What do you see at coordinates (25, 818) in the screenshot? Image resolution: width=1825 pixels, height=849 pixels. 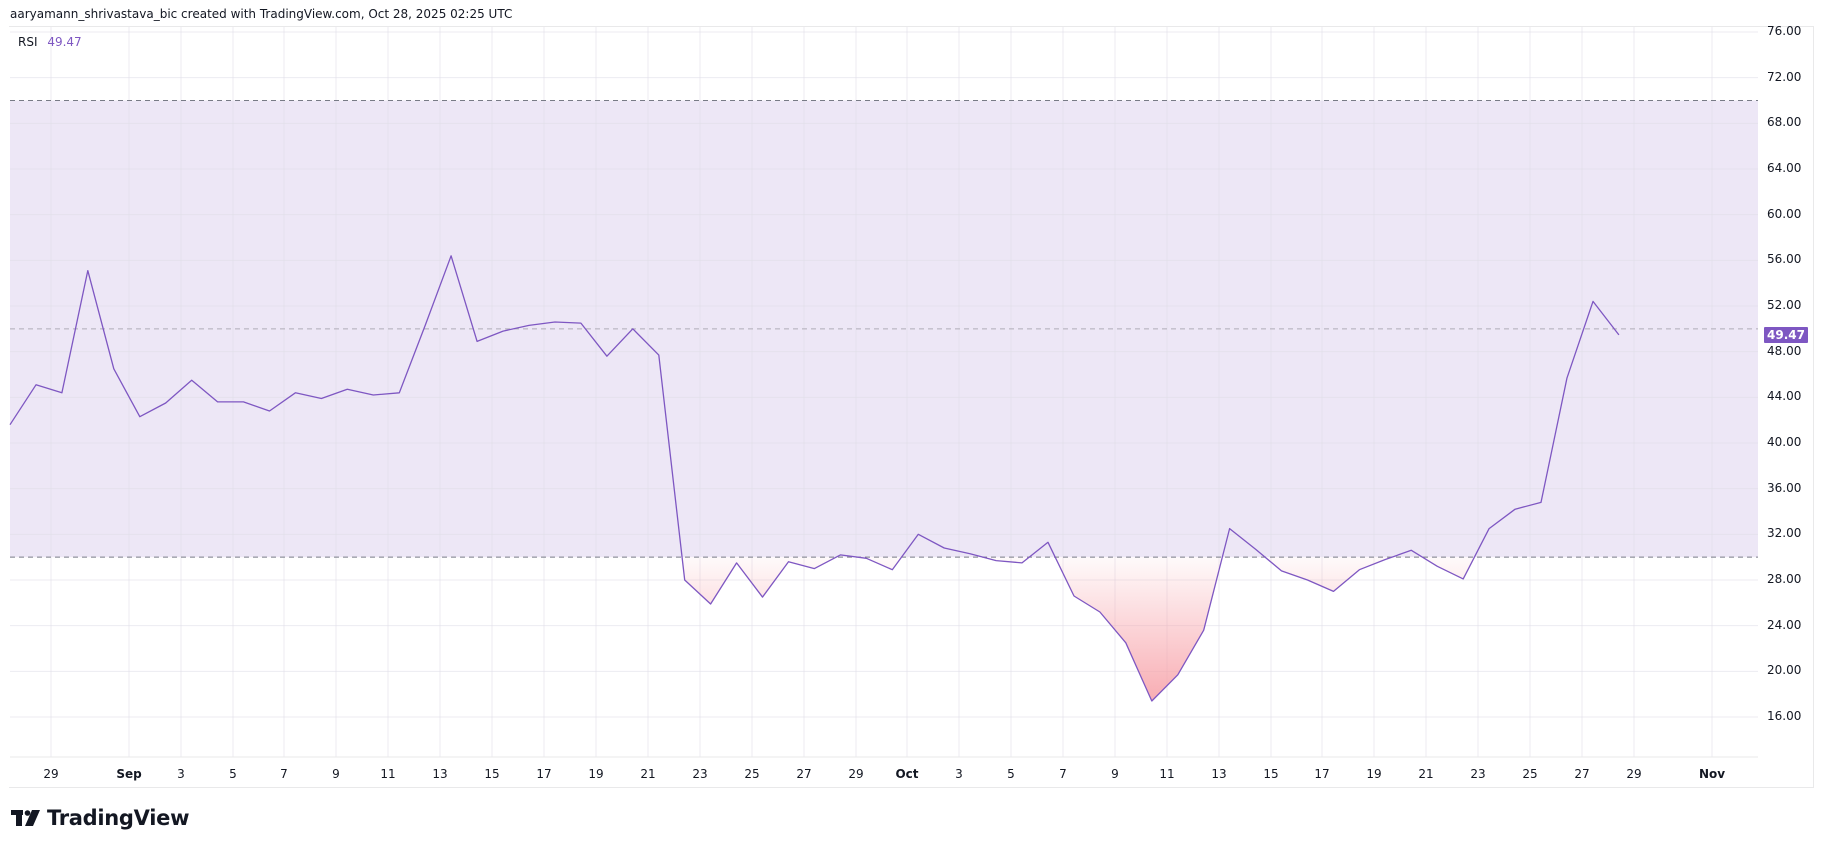 I see `tradingview-logo-icon` at bounding box center [25, 818].